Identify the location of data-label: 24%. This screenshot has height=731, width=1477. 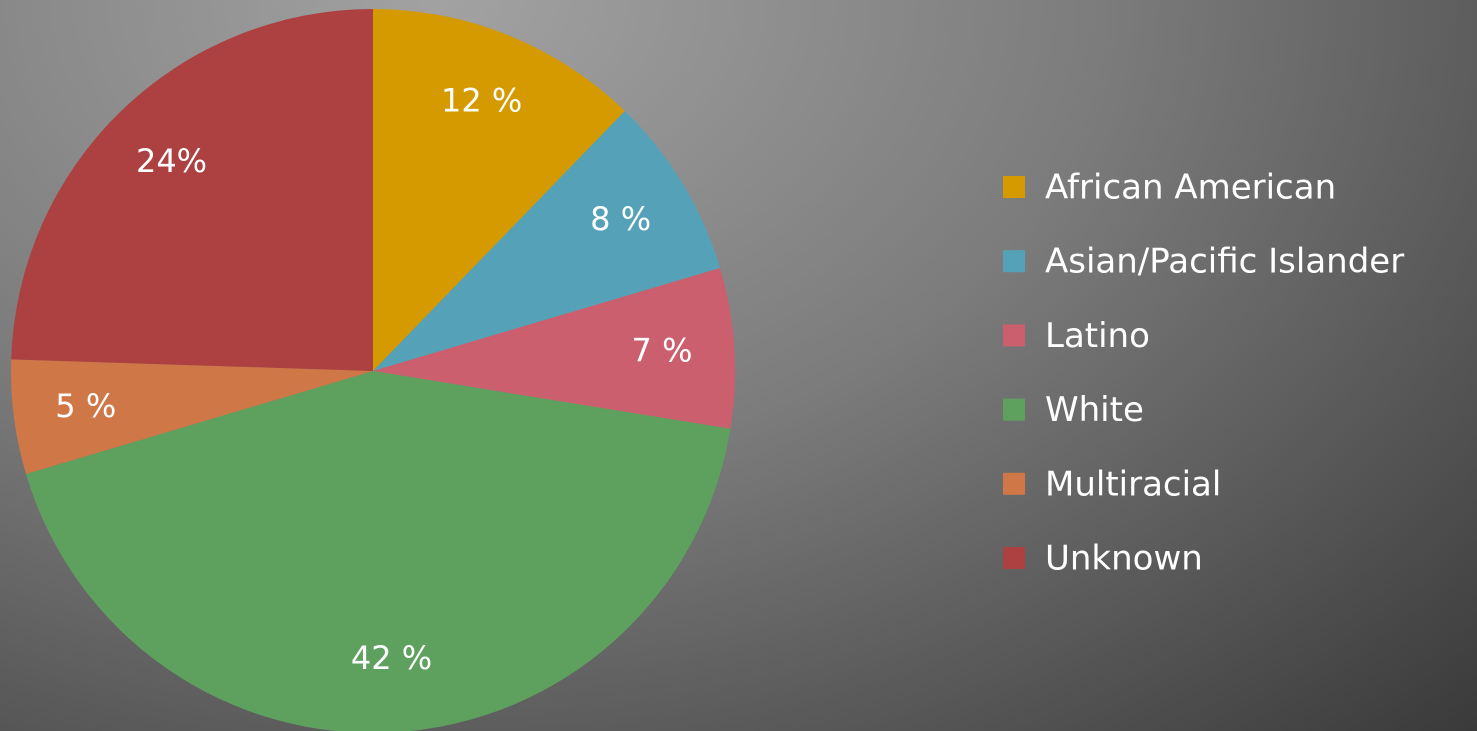
(171, 161).